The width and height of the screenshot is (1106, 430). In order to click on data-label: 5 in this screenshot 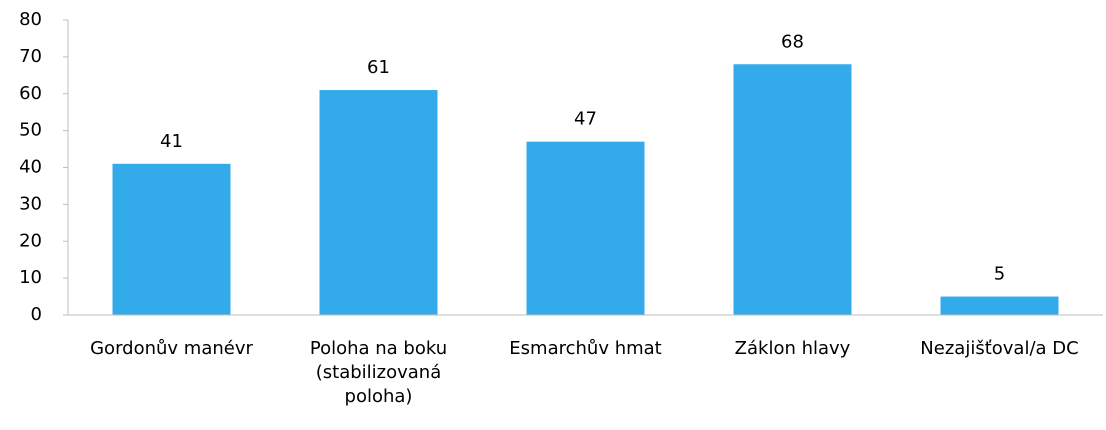, I will do `click(999, 274)`.